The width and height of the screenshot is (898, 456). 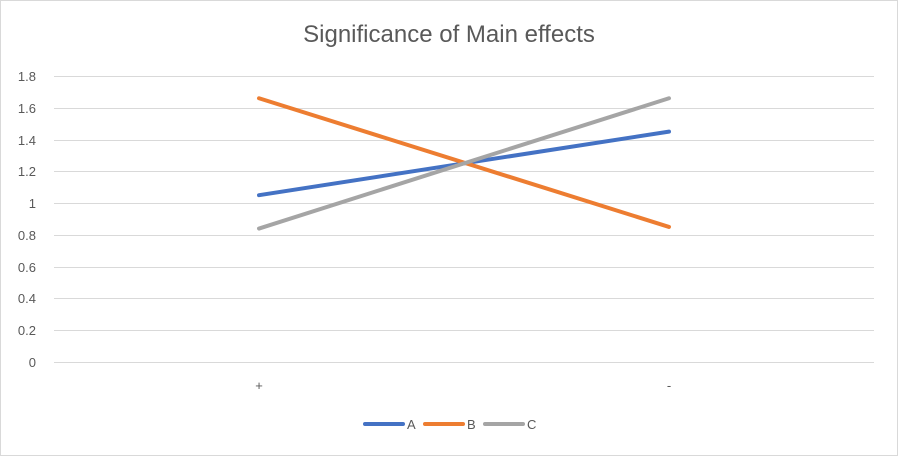 I want to click on y-tick-label: 0.6, so click(x=27, y=267).